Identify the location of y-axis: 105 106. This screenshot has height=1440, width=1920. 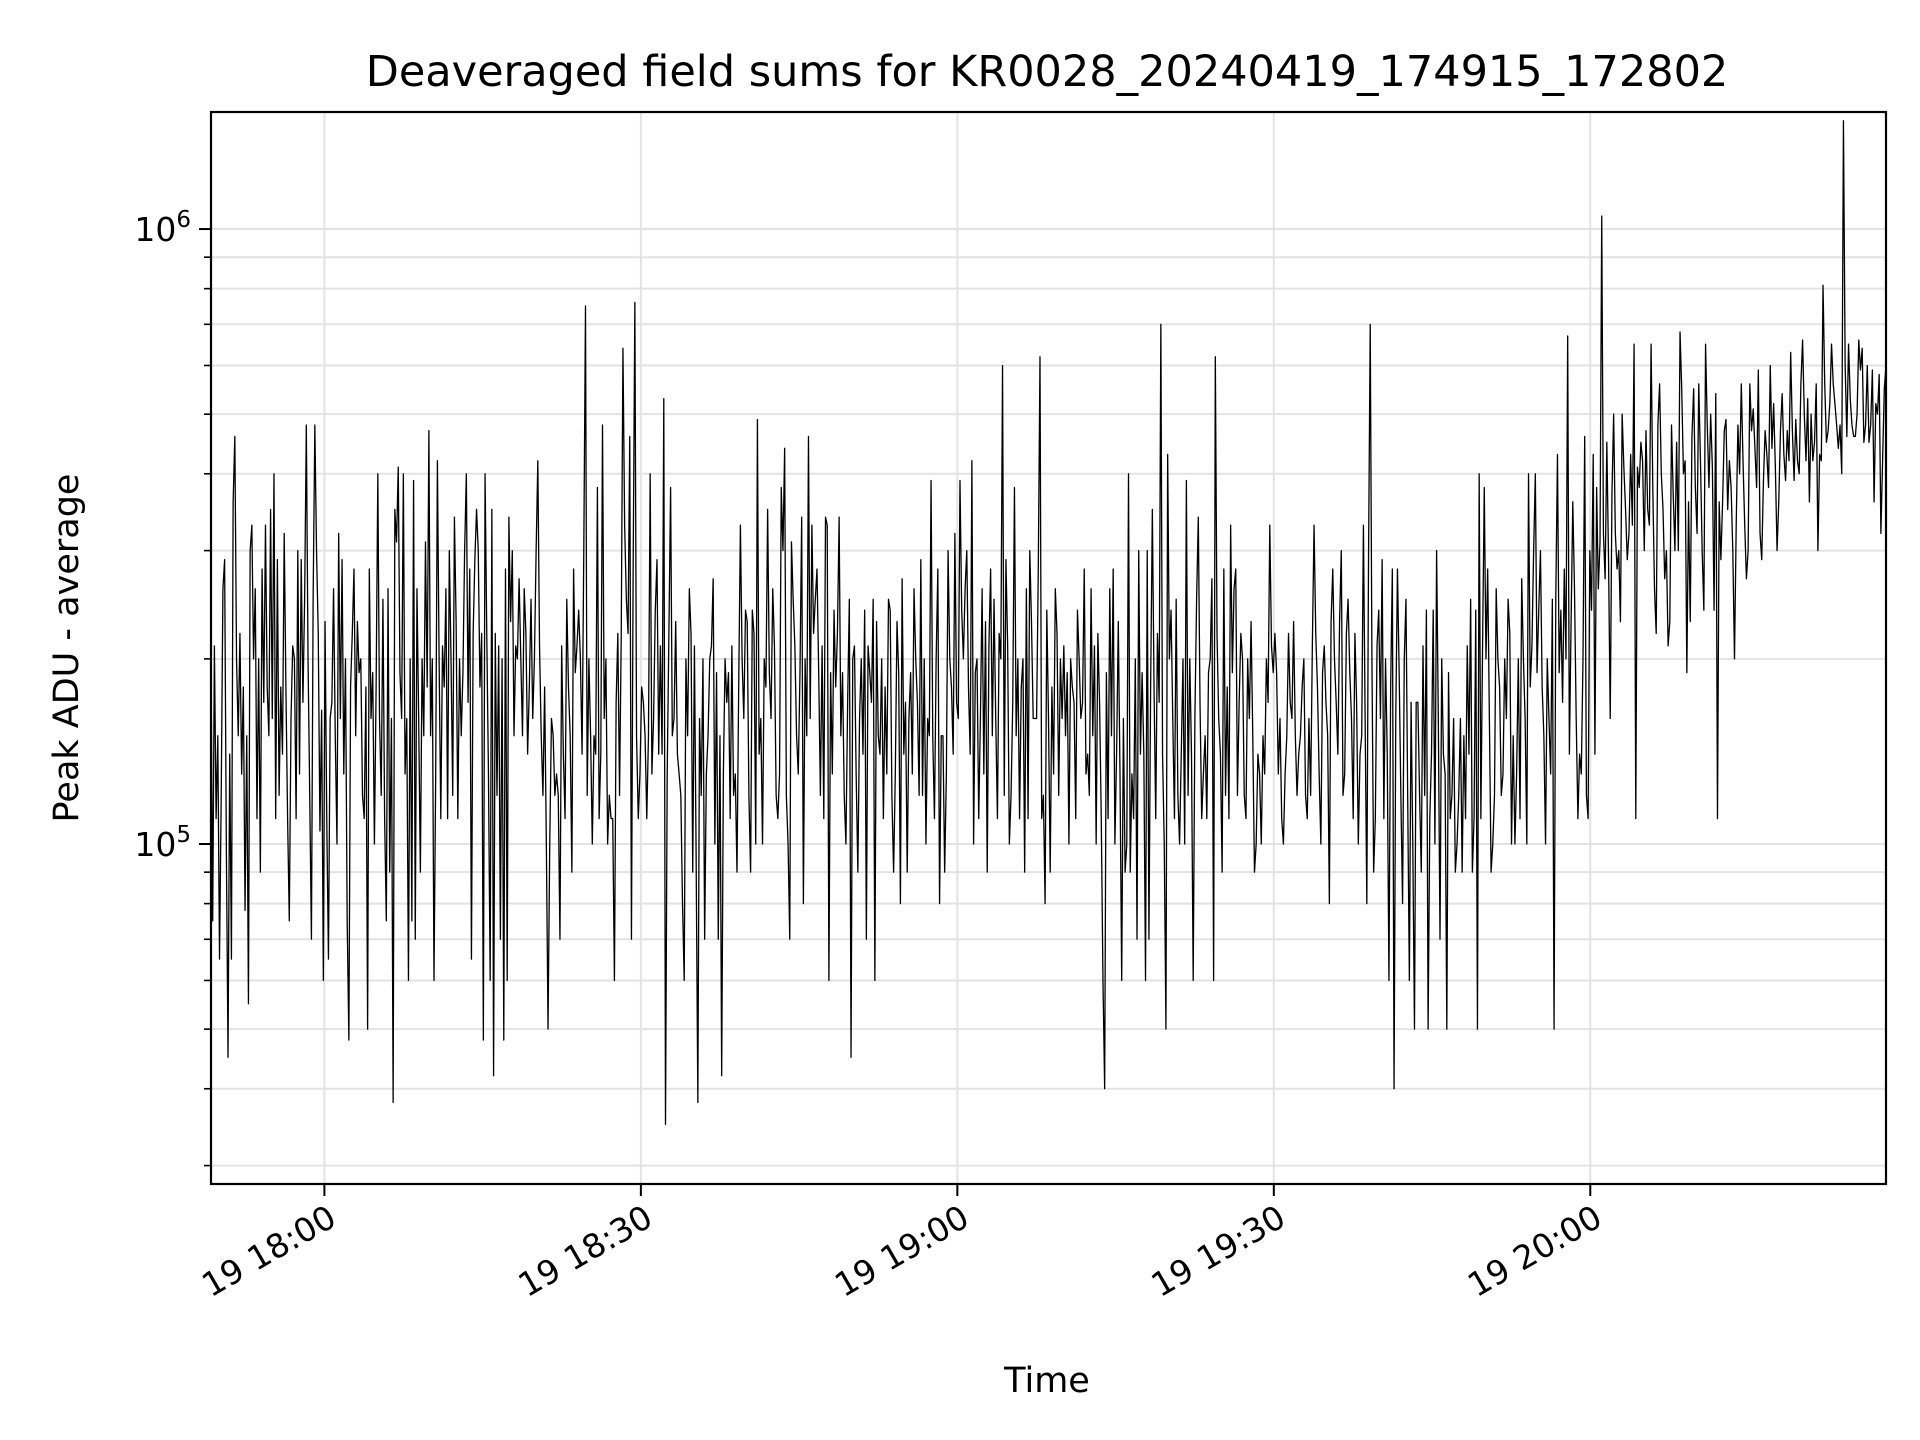
(172, 687).